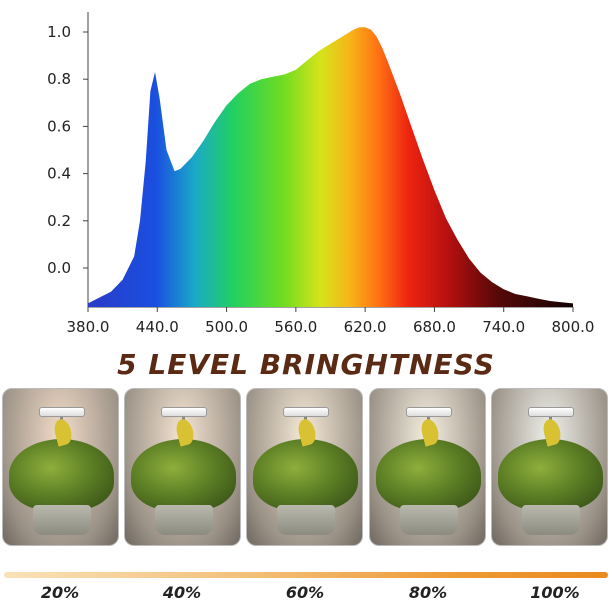  What do you see at coordinates (59, 221) in the screenshot?
I see `y-tick-label: 0.2` at bounding box center [59, 221].